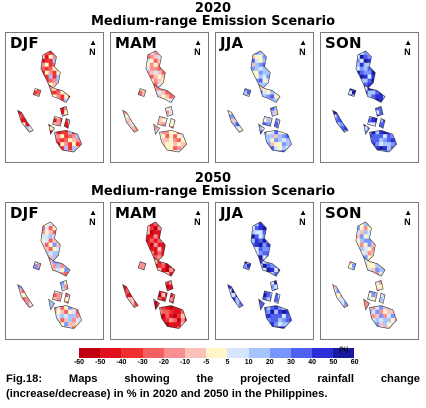  I want to click on legend-color-bar, so click(217, 353).